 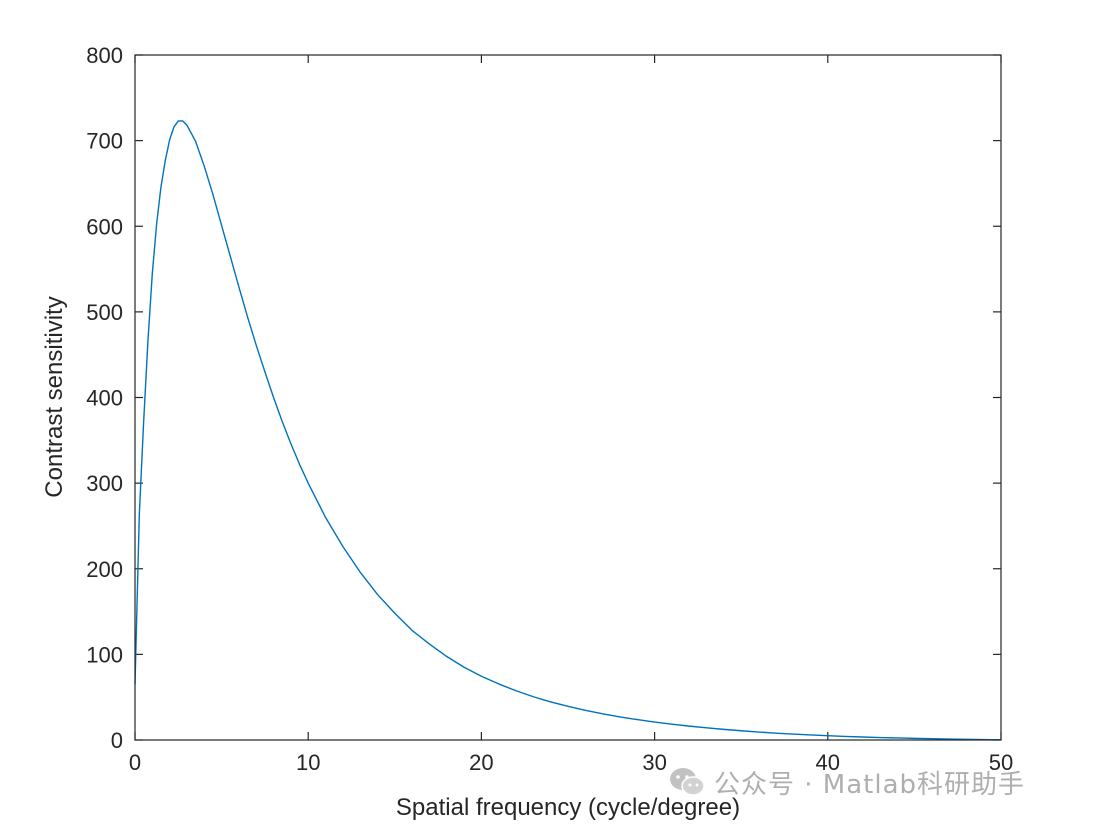 I want to click on y-axis-title: Contrast sensitivity, so click(x=54, y=396).